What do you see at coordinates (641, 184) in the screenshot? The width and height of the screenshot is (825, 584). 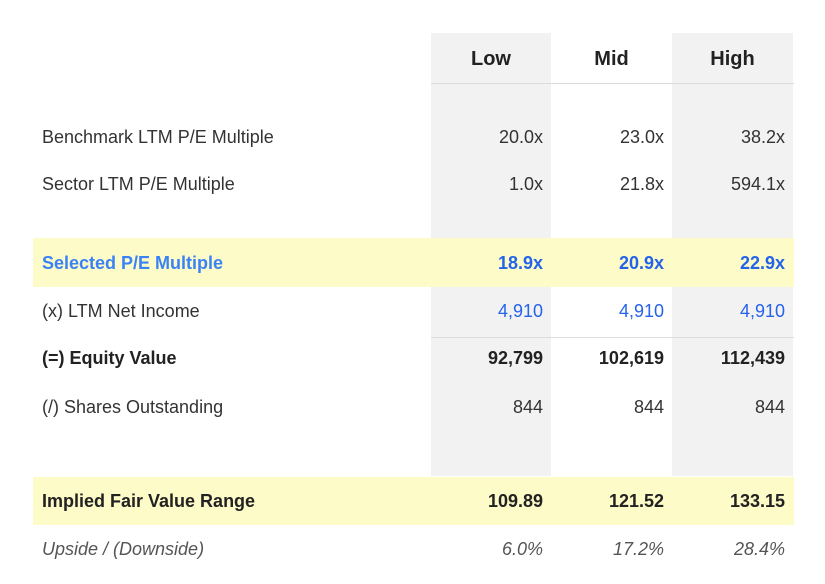 I see `cell-mid: 21.8x` at bounding box center [641, 184].